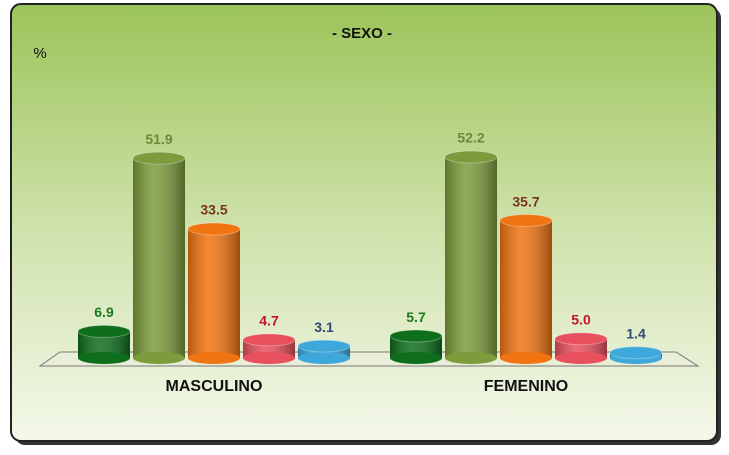  What do you see at coordinates (158, 139) in the screenshot?
I see `value-label: 51.9` at bounding box center [158, 139].